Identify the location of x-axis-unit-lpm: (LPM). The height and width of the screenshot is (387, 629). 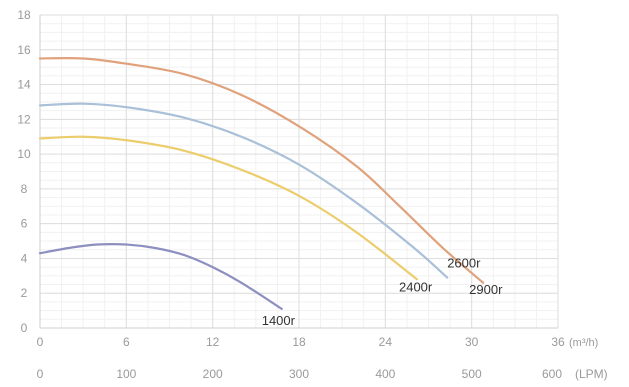
(591, 374).